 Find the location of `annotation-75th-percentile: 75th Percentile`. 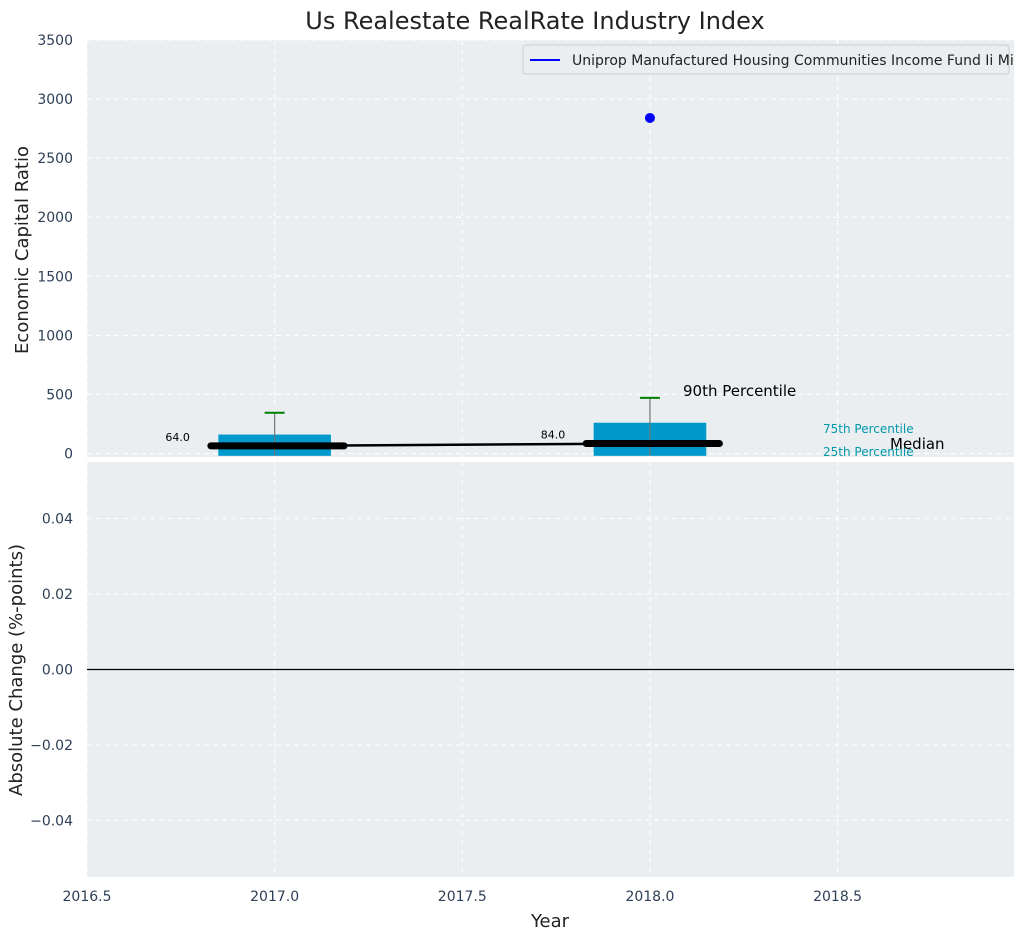

annotation-75th-percentile: 75th Percentile is located at coordinates (868, 429).